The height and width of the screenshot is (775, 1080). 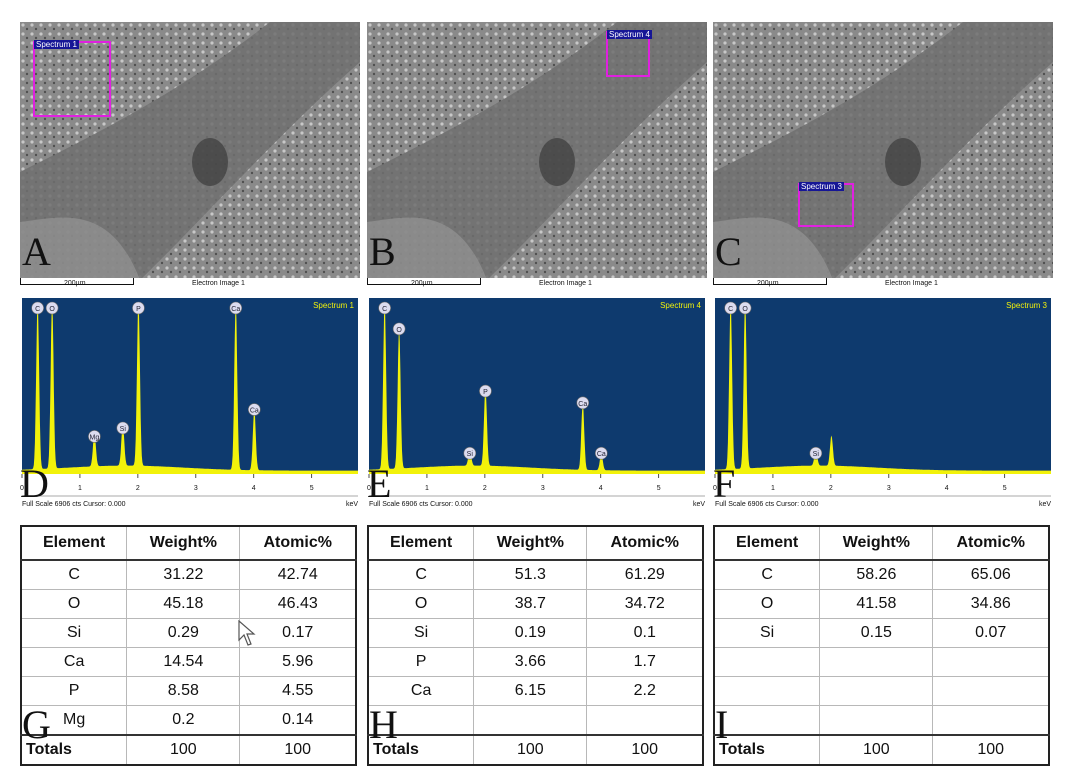 I want to click on table-row: Si 0.15 0.07, so click(x=881, y=633).